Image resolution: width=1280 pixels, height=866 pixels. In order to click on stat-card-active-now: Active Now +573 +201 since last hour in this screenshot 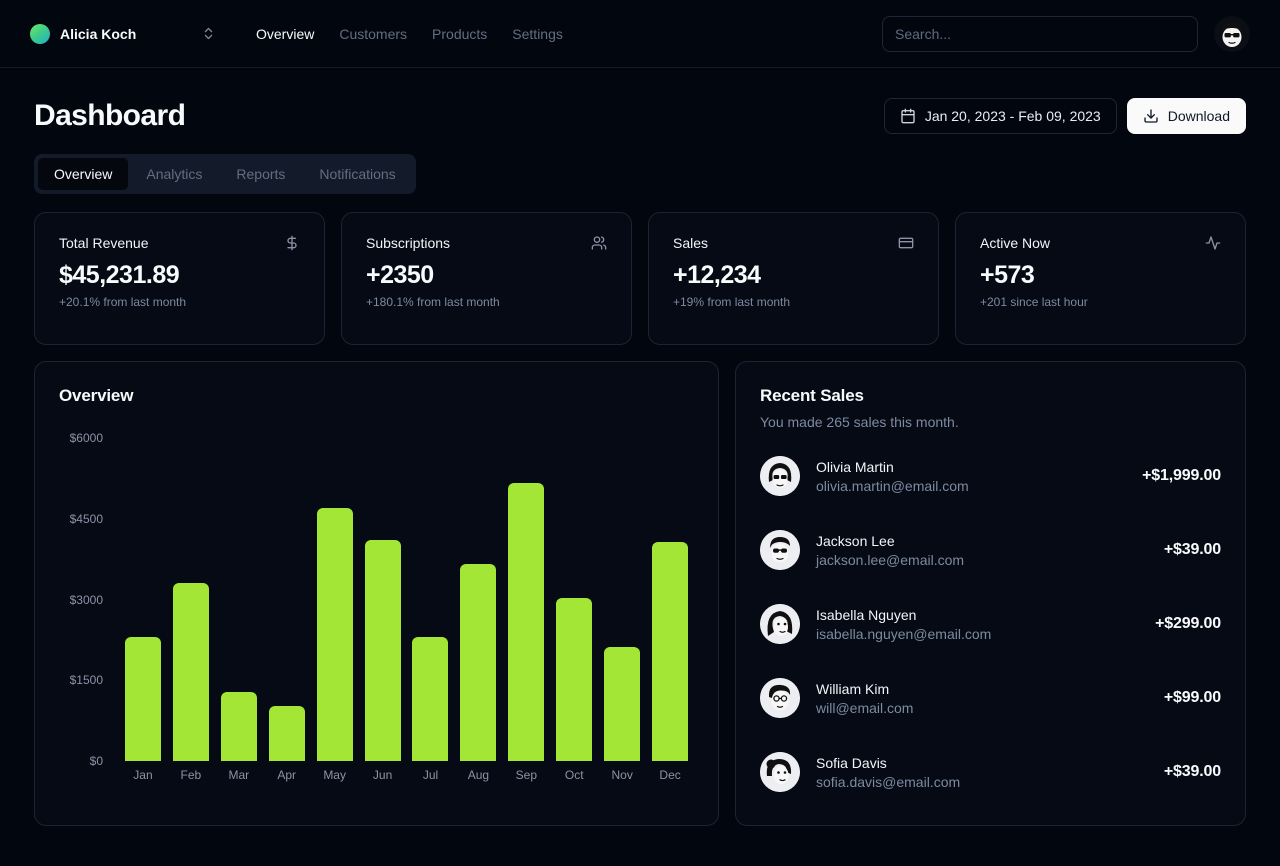, I will do `click(1100, 278)`.